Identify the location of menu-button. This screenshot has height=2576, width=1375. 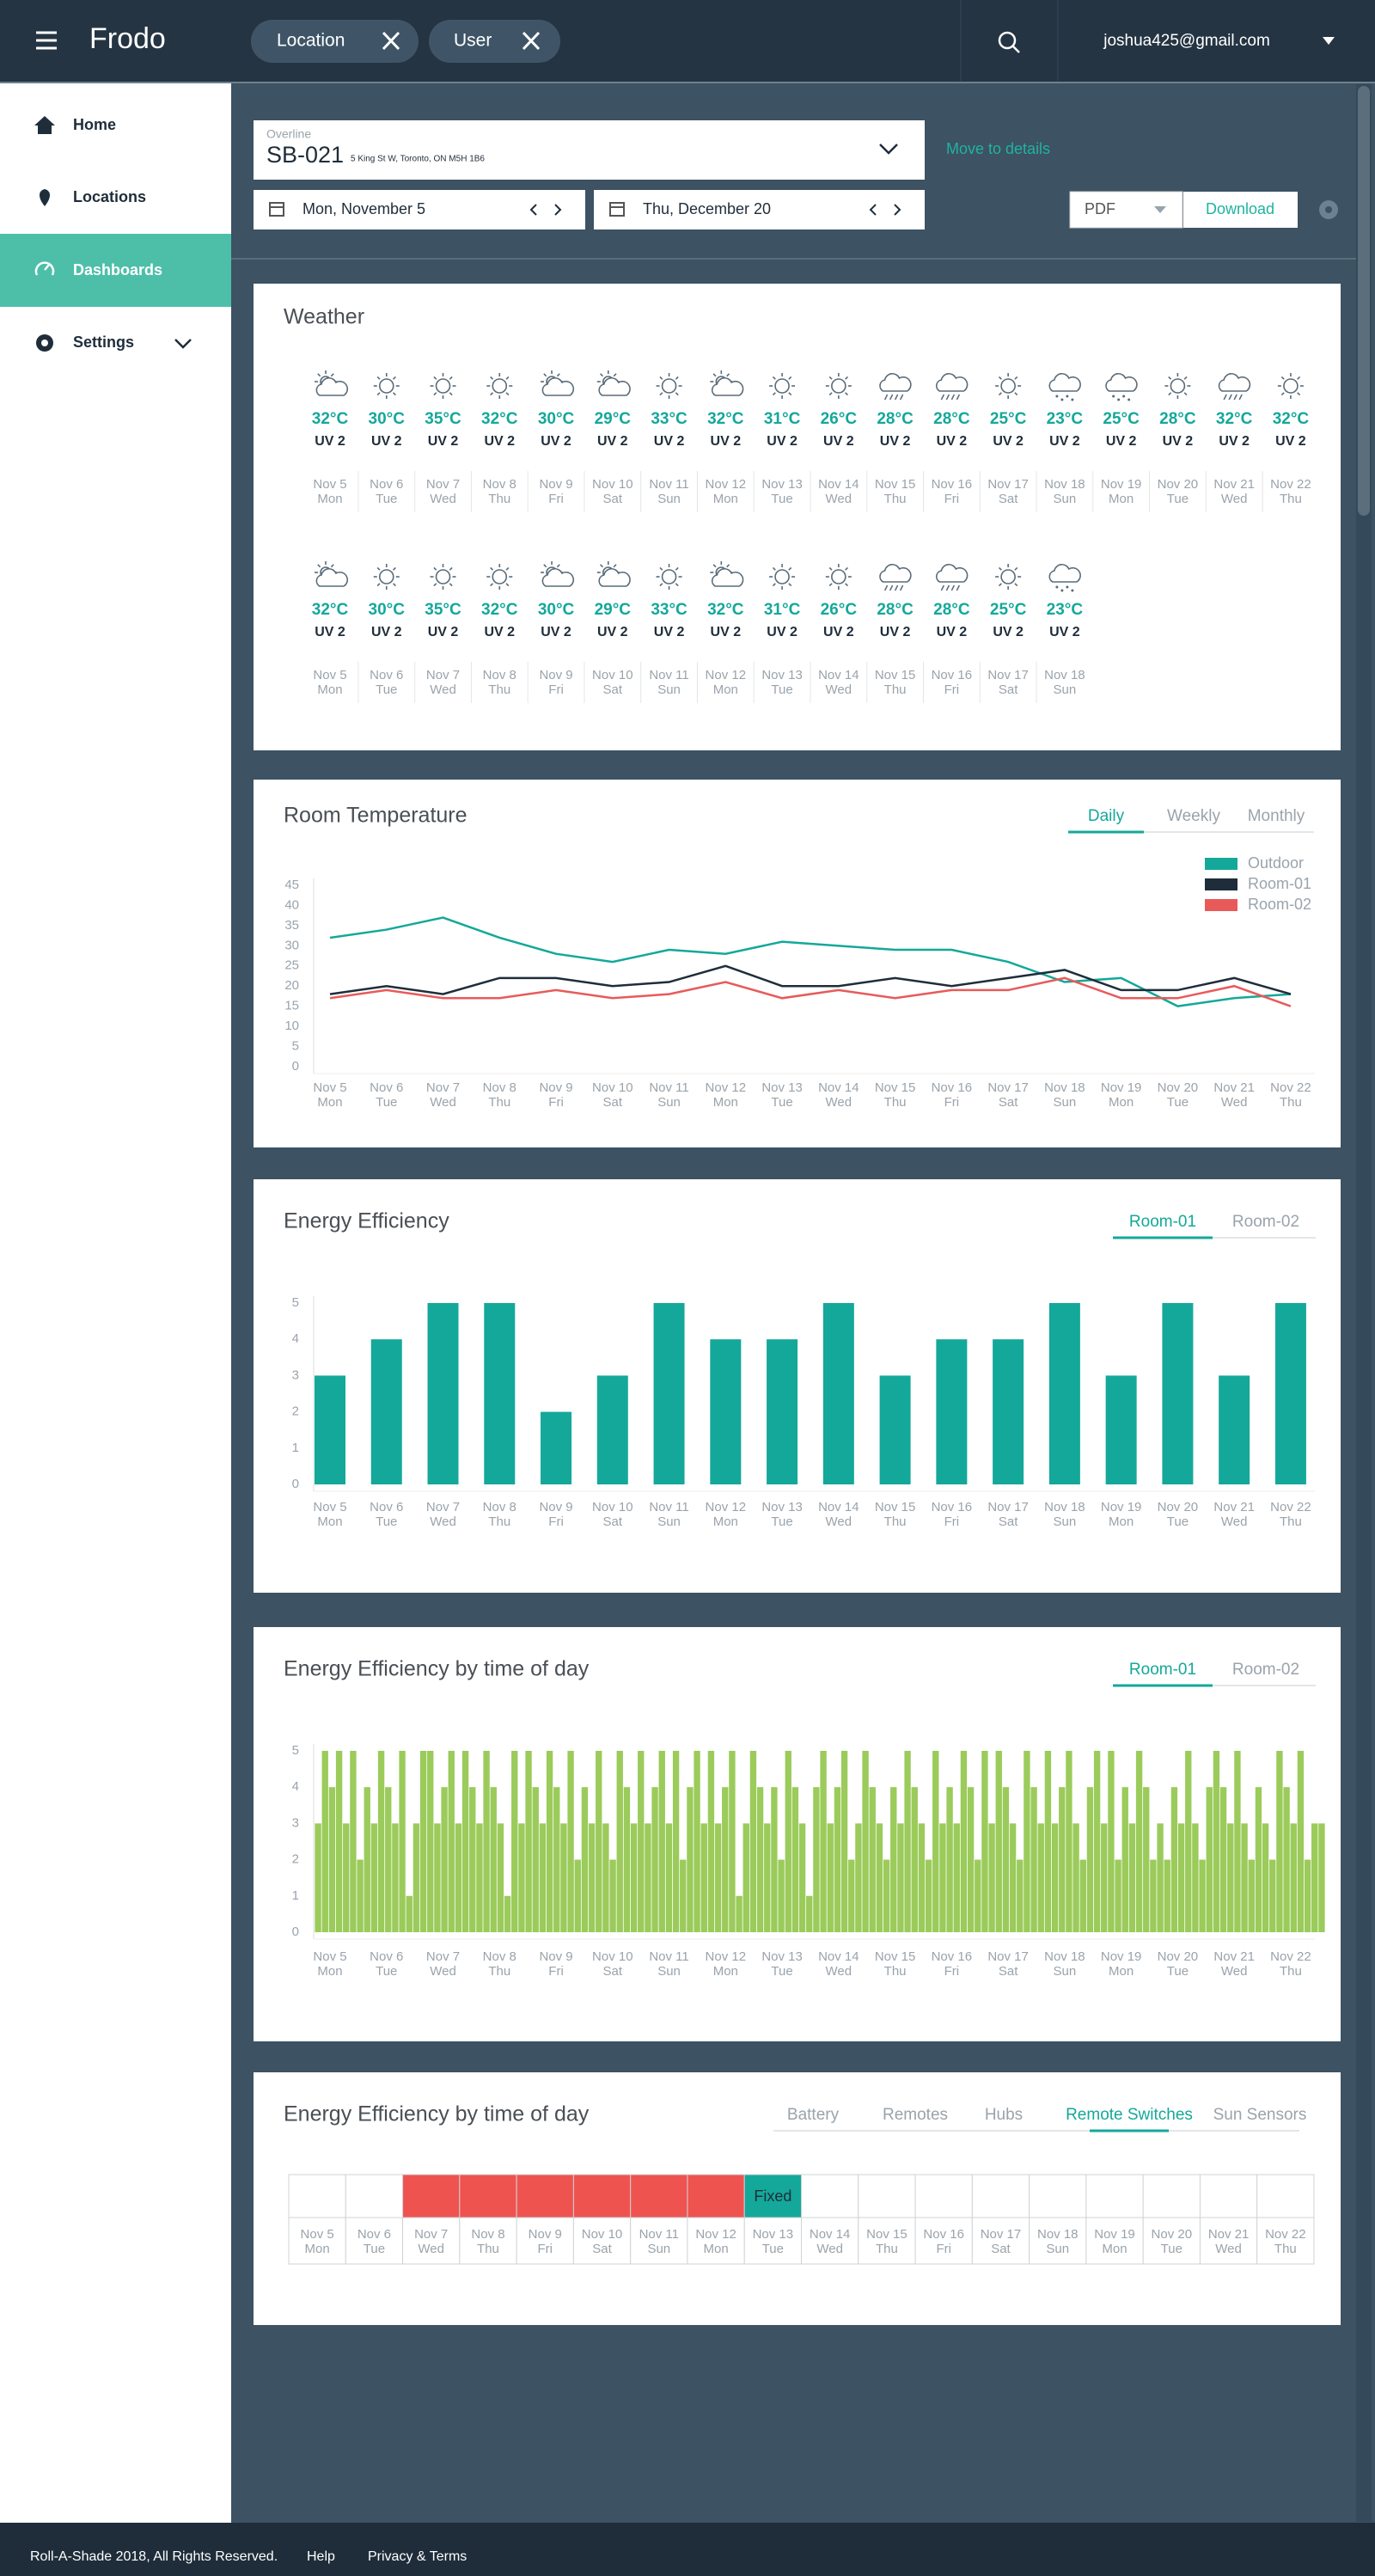
(46, 40).